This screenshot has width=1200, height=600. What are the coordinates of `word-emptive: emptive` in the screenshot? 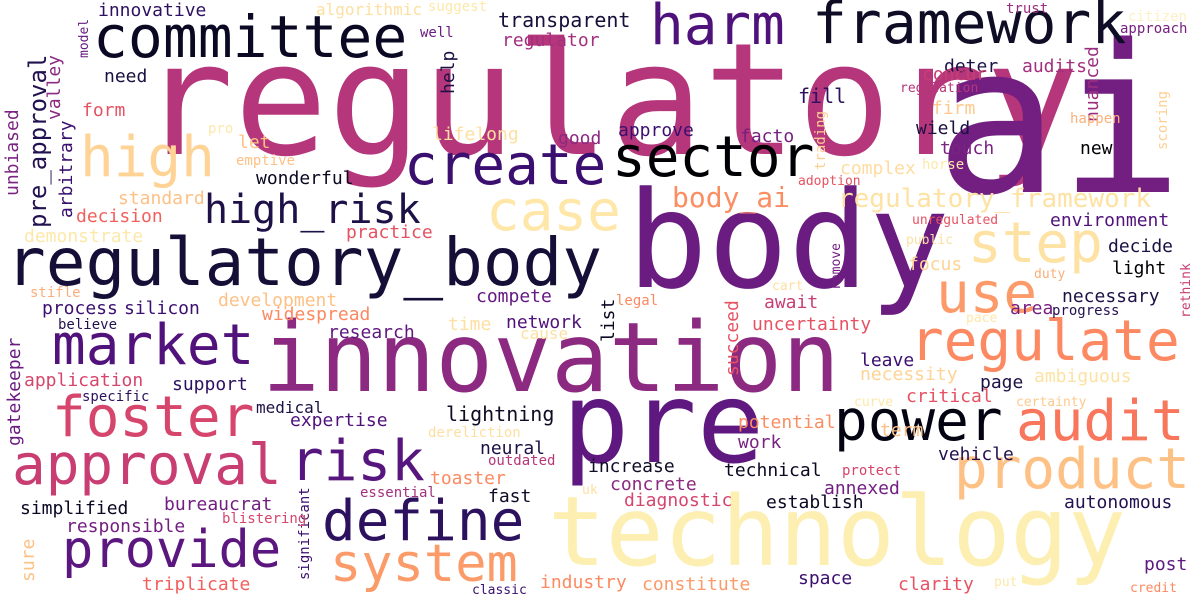 It's located at (266, 161).